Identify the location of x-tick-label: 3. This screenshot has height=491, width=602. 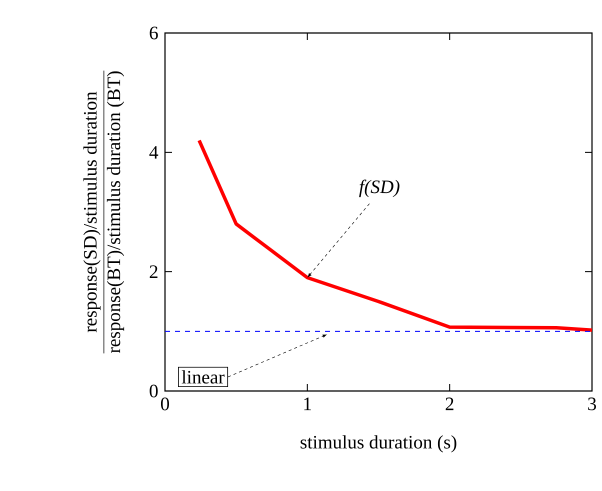
(592, 404).